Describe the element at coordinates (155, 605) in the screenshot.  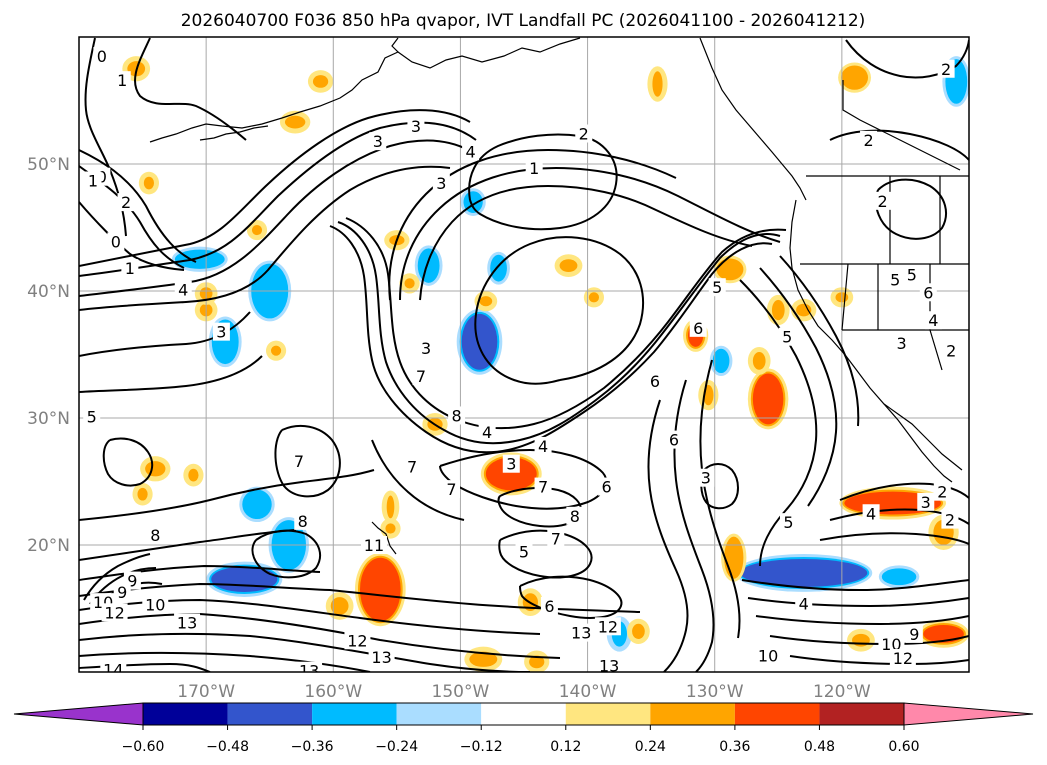
I see `contour-label: 10` at that location.